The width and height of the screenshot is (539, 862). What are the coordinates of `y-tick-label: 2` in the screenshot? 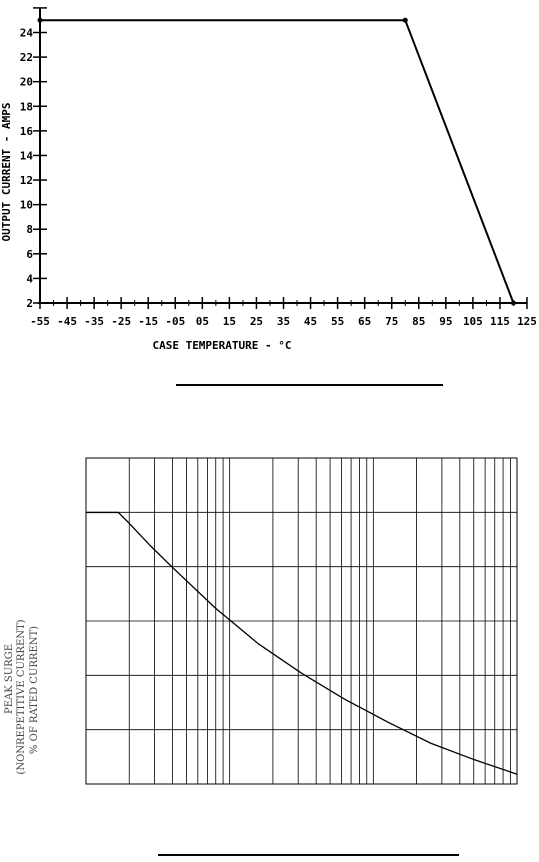 It's located at (29, 303).